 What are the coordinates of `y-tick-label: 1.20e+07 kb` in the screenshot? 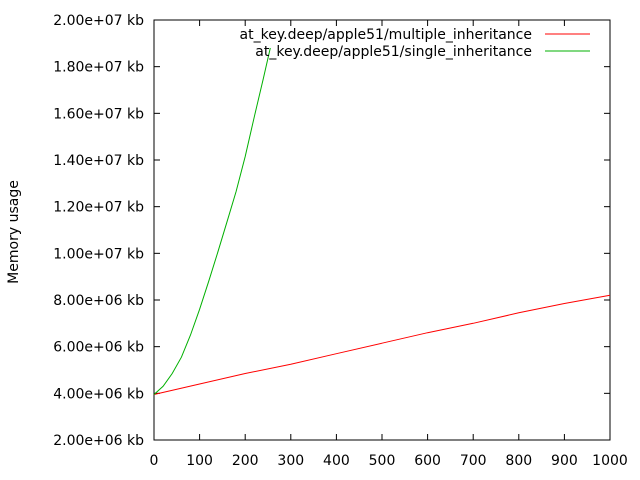 It's located at (98, 208).